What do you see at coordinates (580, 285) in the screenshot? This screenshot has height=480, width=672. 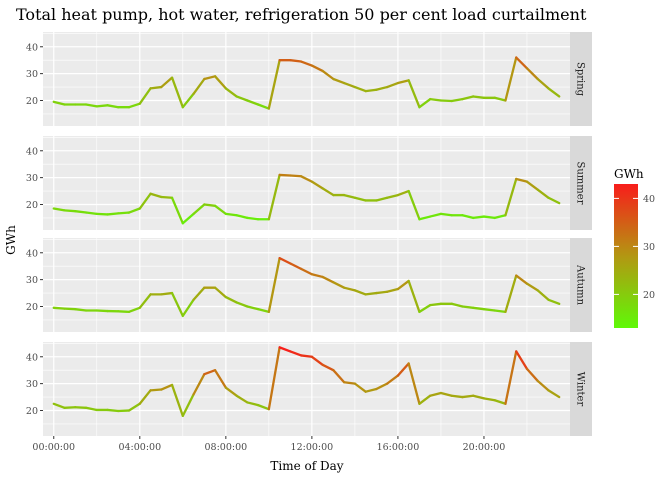 I see `strip-label: Autumn` at bounding box center [580, 285].